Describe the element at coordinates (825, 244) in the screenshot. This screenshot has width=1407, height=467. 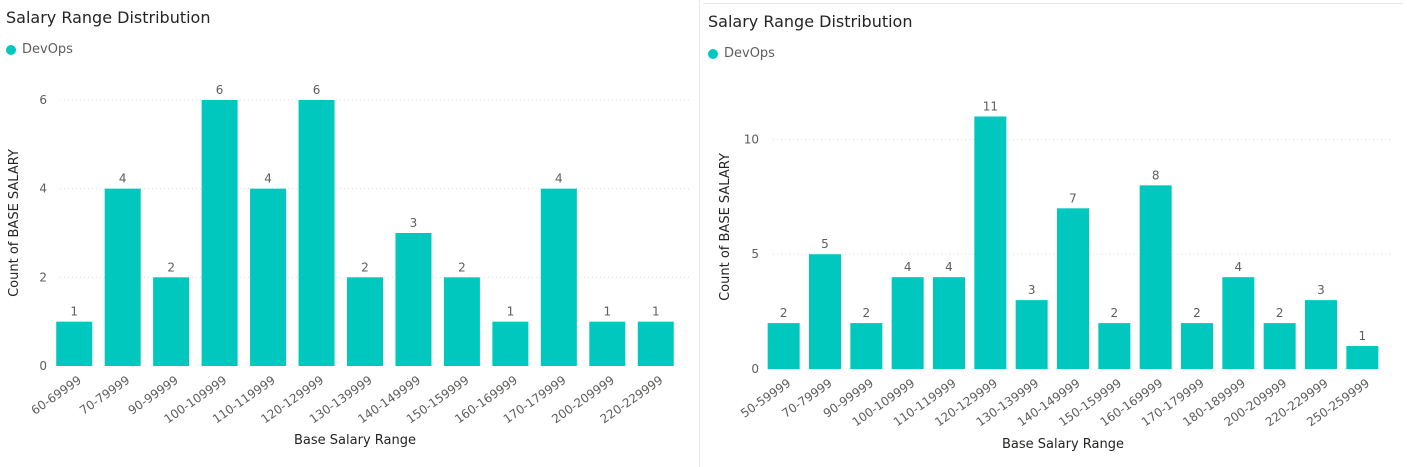
I see `data-label: 5` at that location.